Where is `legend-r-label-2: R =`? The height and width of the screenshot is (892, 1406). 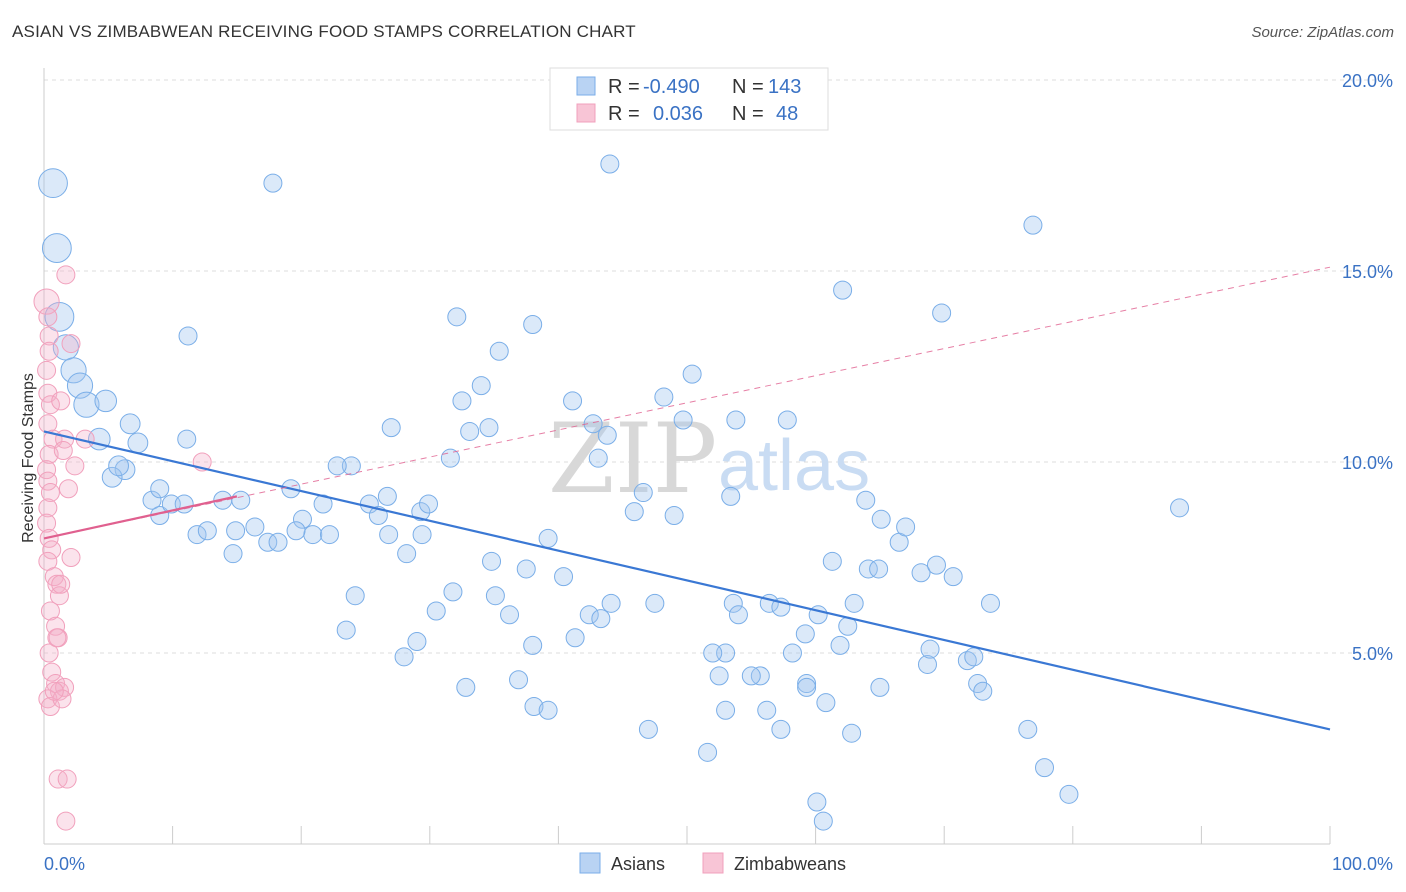 legend-r-label-2: R = is located at coordinates (624, 114).